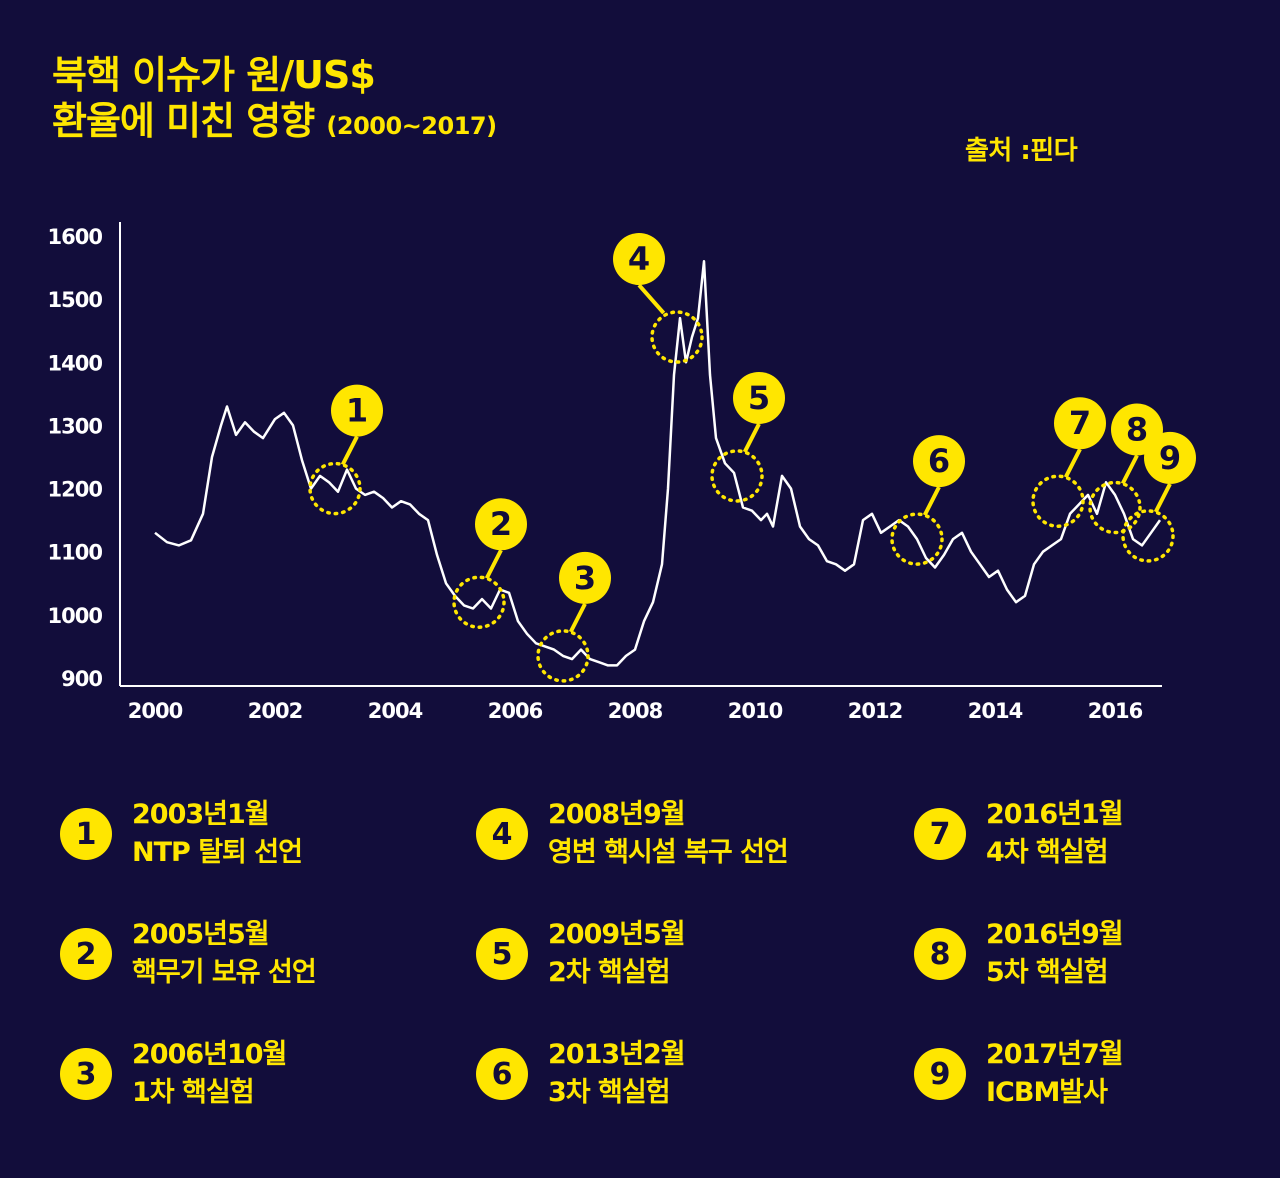 The width and height of the screenshot is (1280, 1178). I want to click on event-marker-number: 7, so click(1080, 423).